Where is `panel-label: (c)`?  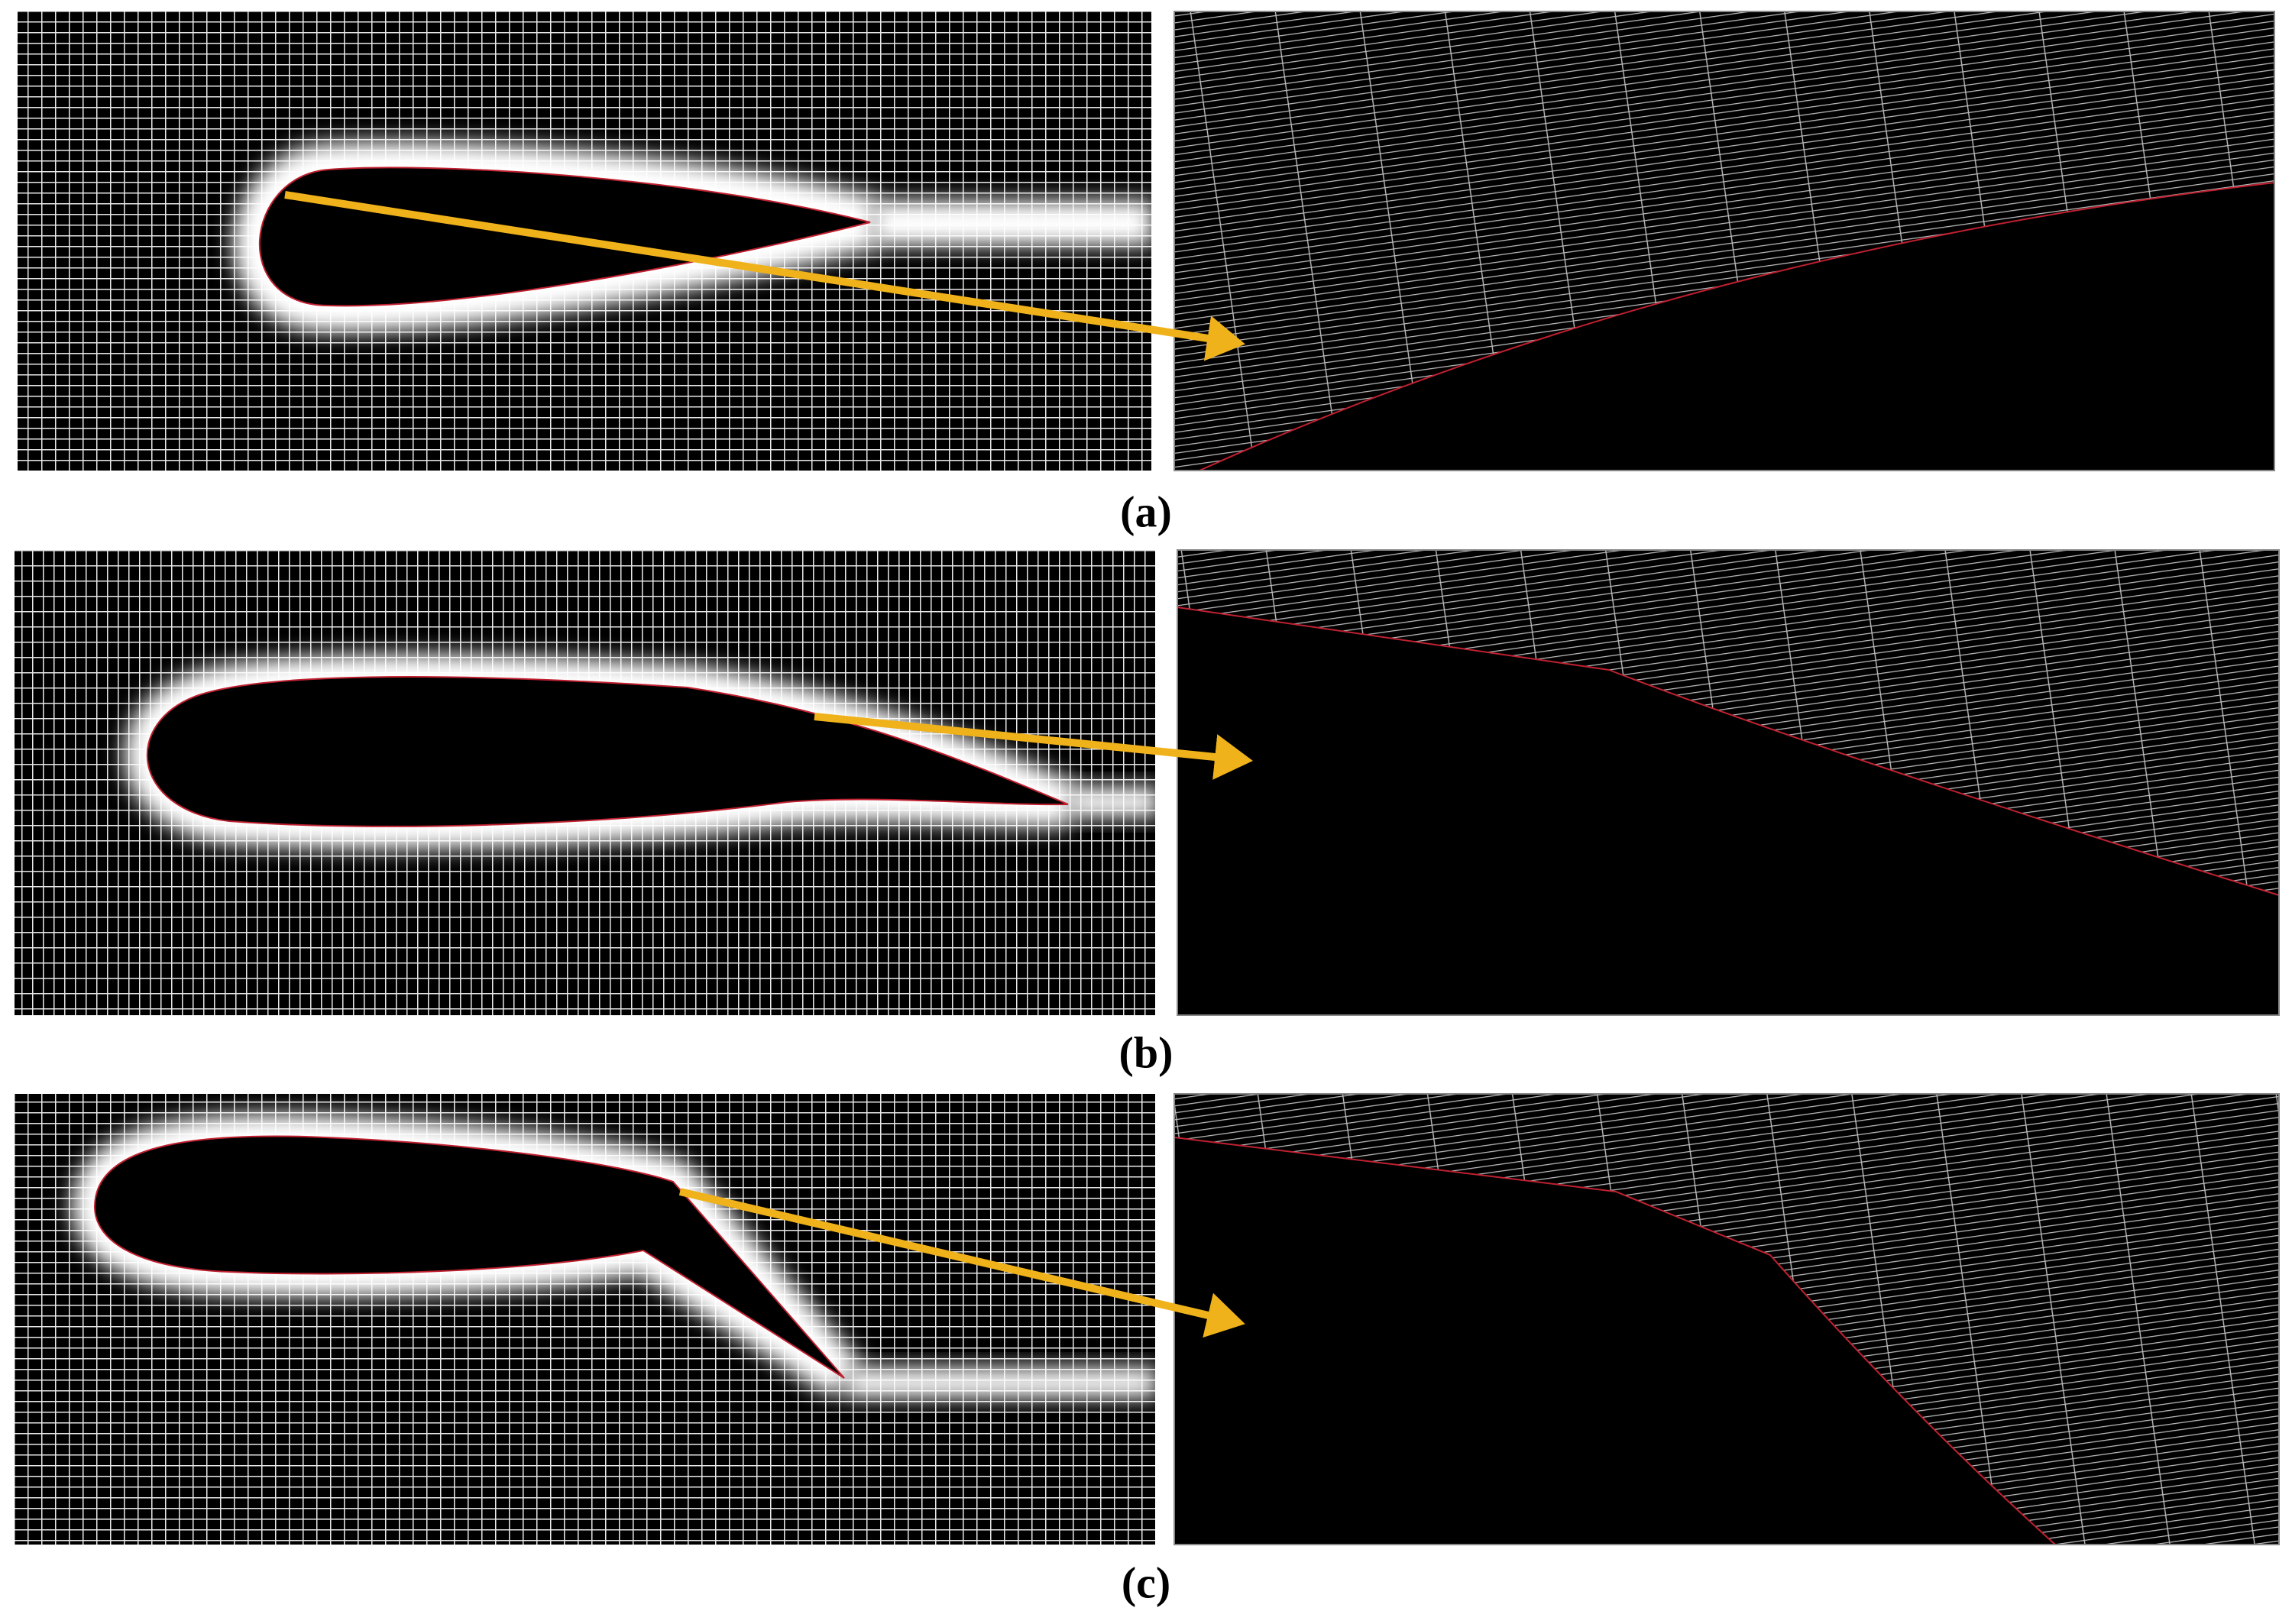 panel-label: (c) is located at coordinates (1146, 1582).